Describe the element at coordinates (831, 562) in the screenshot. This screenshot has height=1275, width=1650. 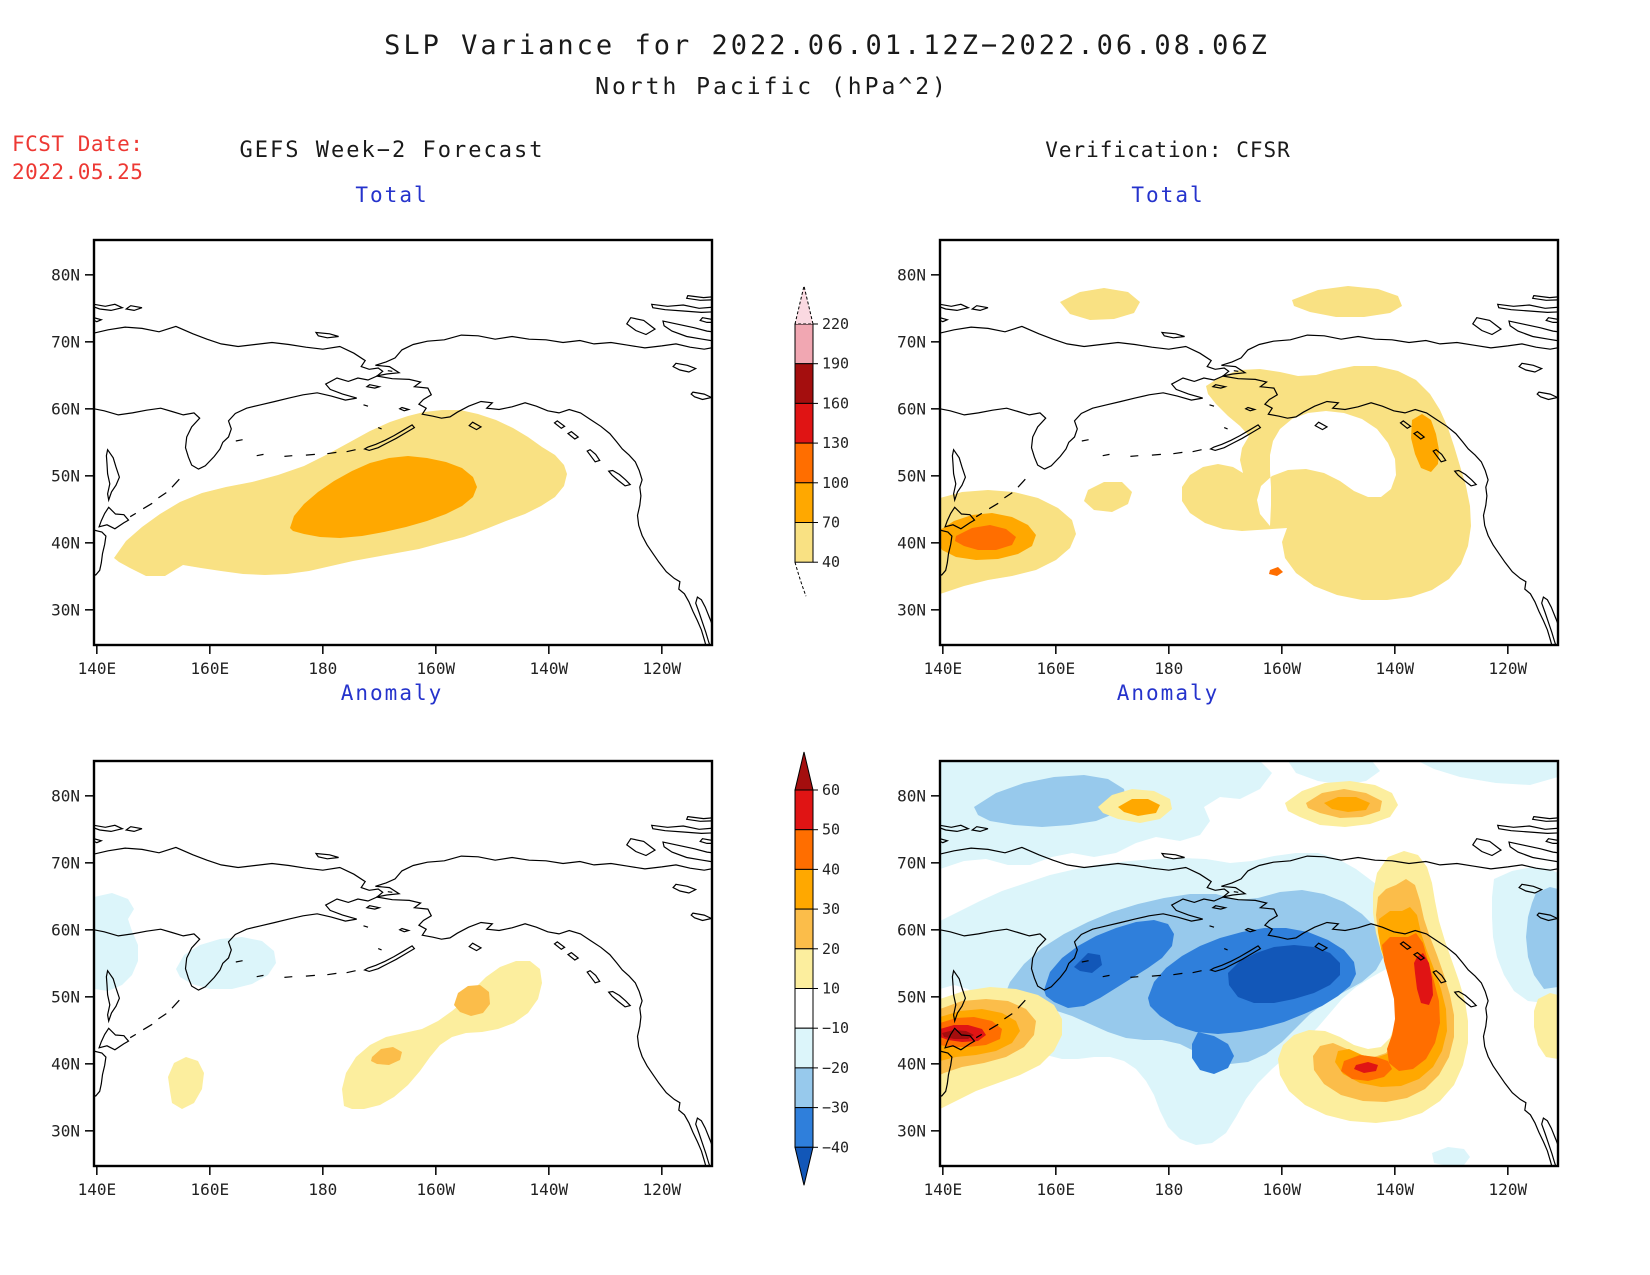
I see `colorbar-tick-label: 40` at that location.